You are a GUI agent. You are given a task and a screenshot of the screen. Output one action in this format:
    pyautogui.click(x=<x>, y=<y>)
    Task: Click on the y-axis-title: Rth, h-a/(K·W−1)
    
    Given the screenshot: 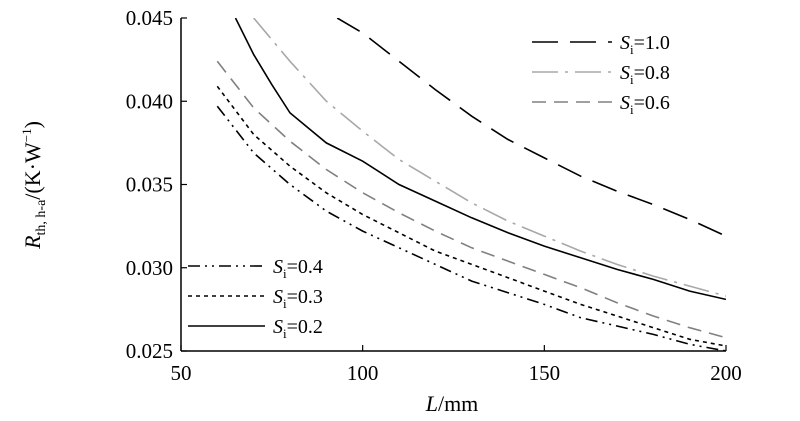 What is the action you would take?
    pyautogui.click(x=34, y=185)
    